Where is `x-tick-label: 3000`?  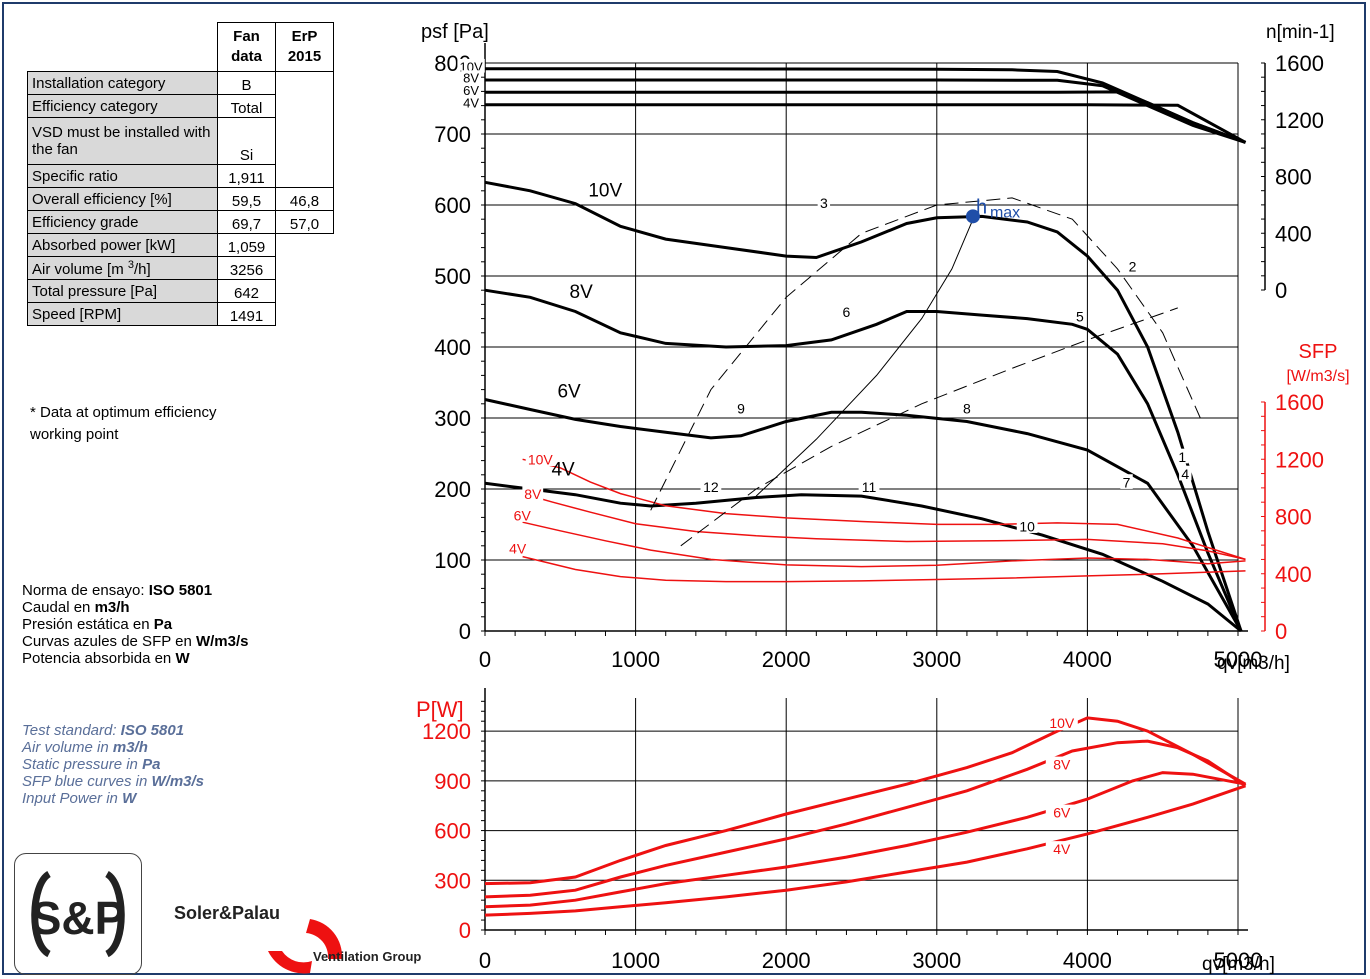 x-tick-label: 3000 is located at coordinates (936, 659).